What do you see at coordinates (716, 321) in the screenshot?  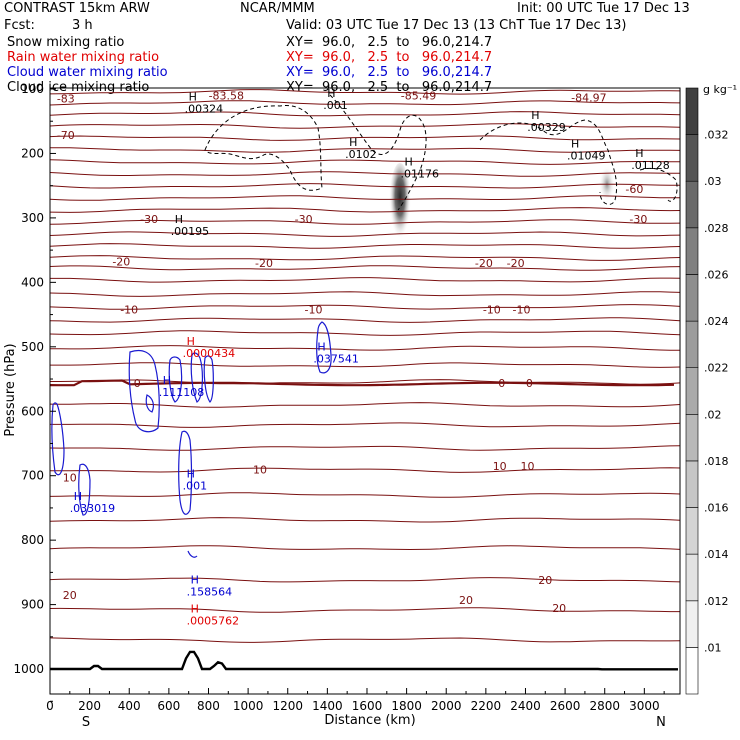 I see `colorbar-tick-label: .024` at bounding box center [716, 321].